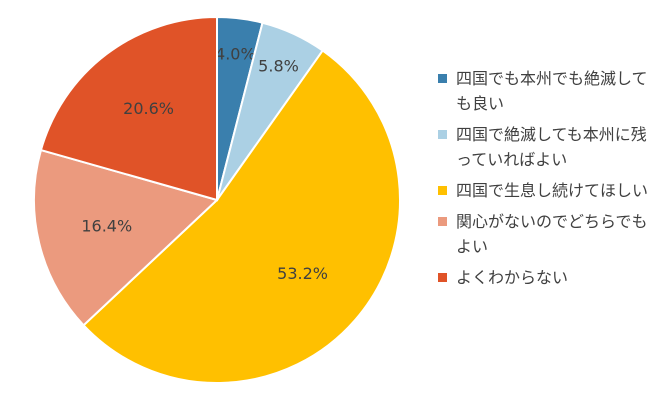  I want to click on data-label: 4.0%, so click(235, 53).